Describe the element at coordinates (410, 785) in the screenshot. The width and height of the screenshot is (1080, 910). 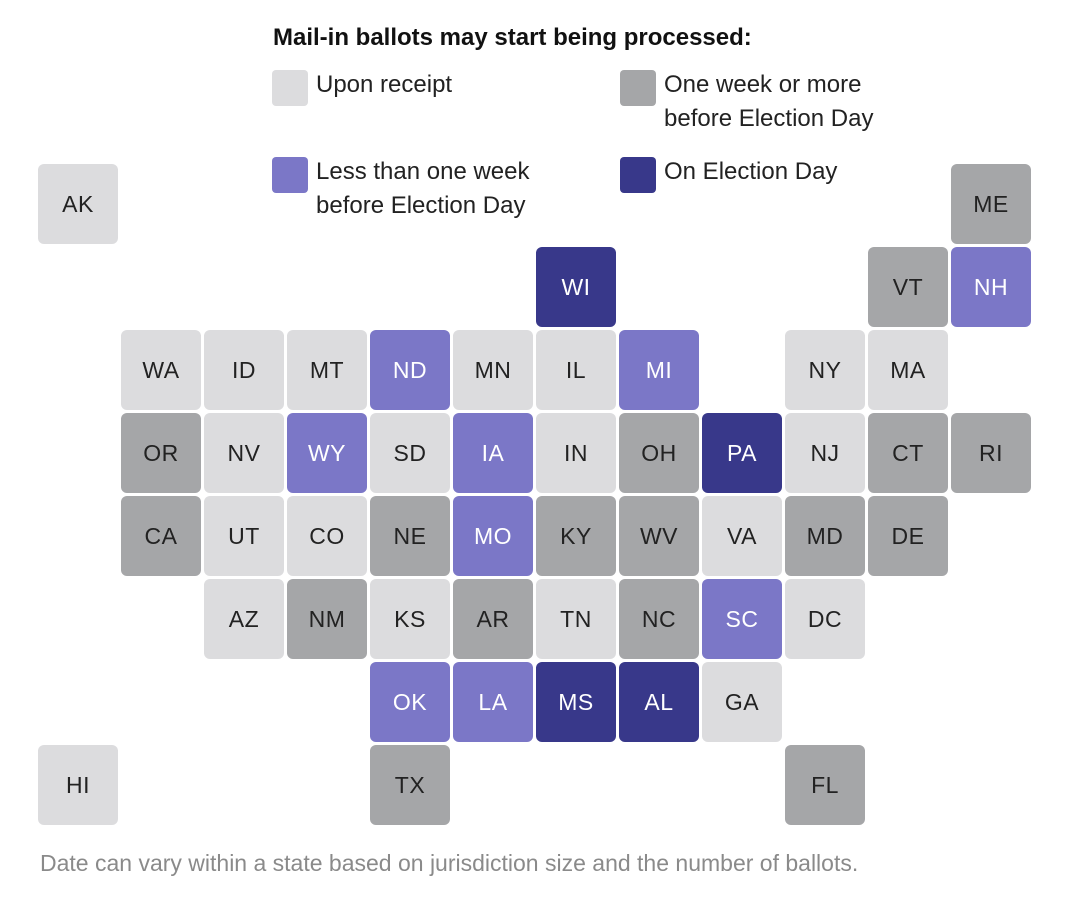
I see `state-tile-tx: TX` at that location.